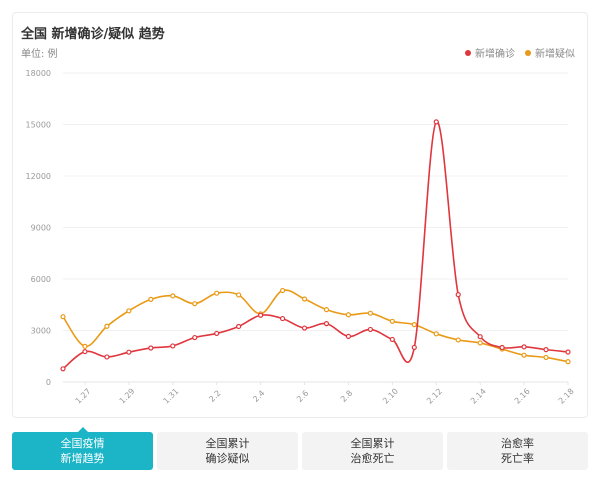 This screenshot has width=600, height=487. Describe the element at coordinates (528, 52) in the screenshot. I see `legend-dot-suspected` at that location.